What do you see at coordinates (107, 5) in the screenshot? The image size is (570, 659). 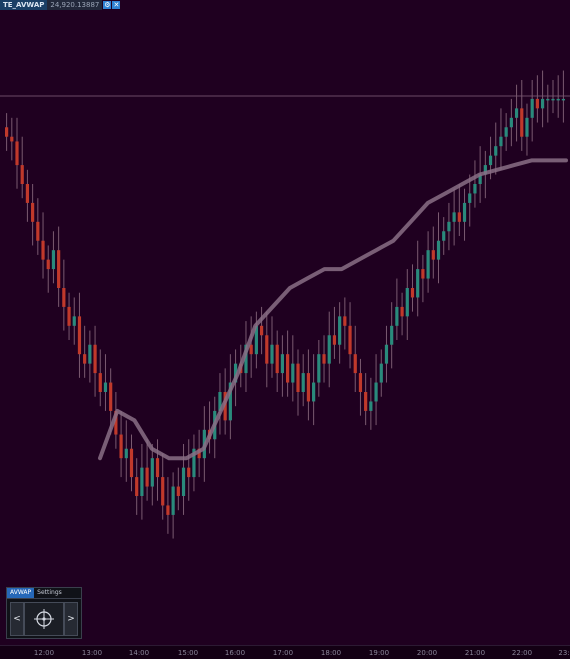 I see `gear-icon: ⚙` at bounding box center [107, 5].